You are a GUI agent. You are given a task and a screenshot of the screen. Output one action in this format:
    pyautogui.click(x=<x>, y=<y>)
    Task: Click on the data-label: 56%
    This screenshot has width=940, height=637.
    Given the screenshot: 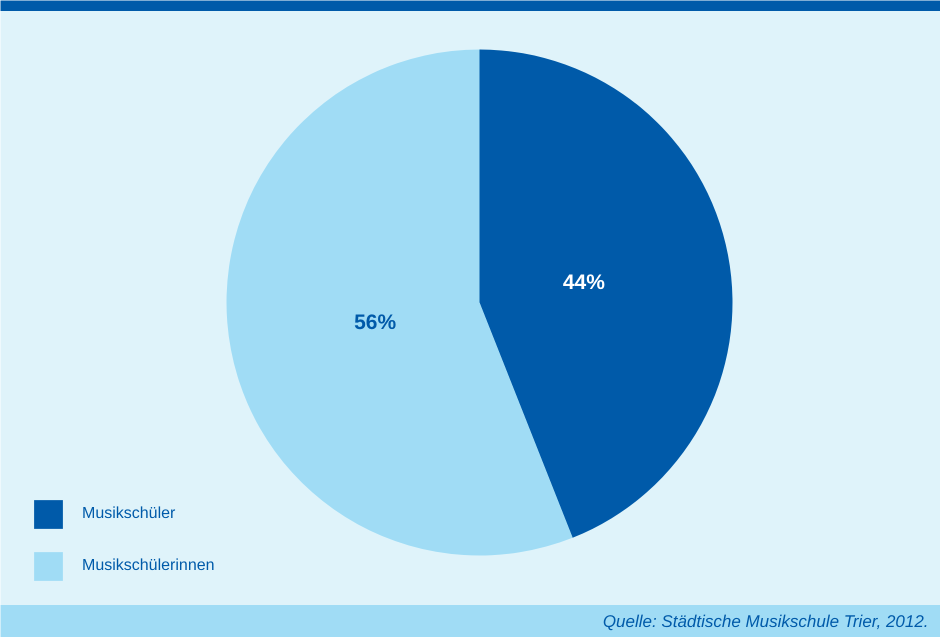 What is the action you would take?
    pyautogui.click(x=375, y=322)
    